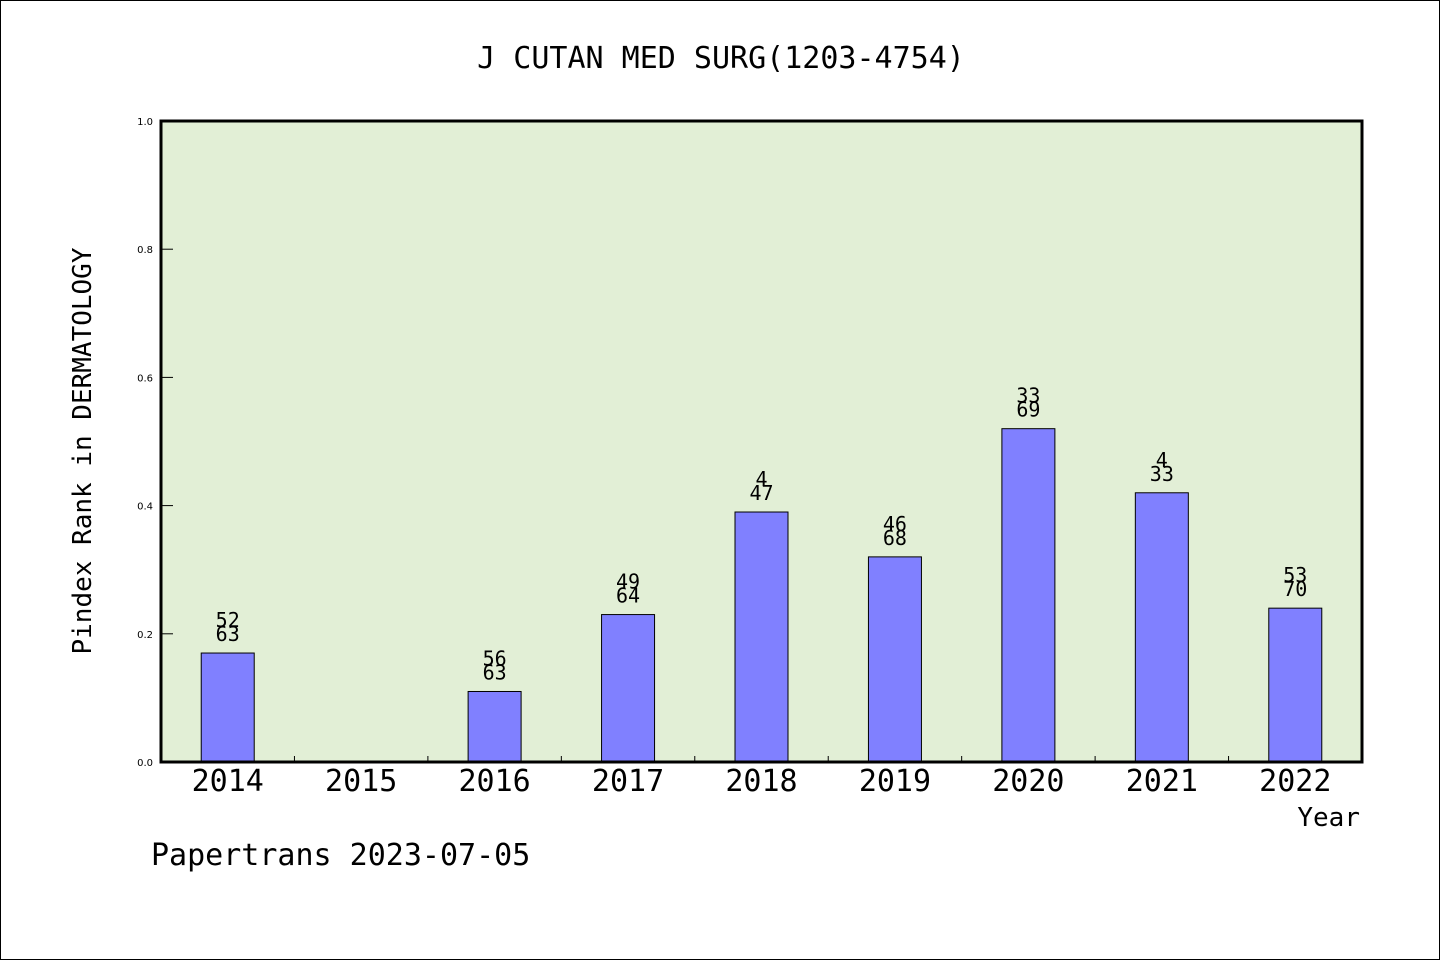 Image resolution: width=1440 pixels, height=961 pixels. I want to click on x-ticks-group: 2014 2015 2016 2017 2018 2019 2020 2021 2022, so click(761, 777).